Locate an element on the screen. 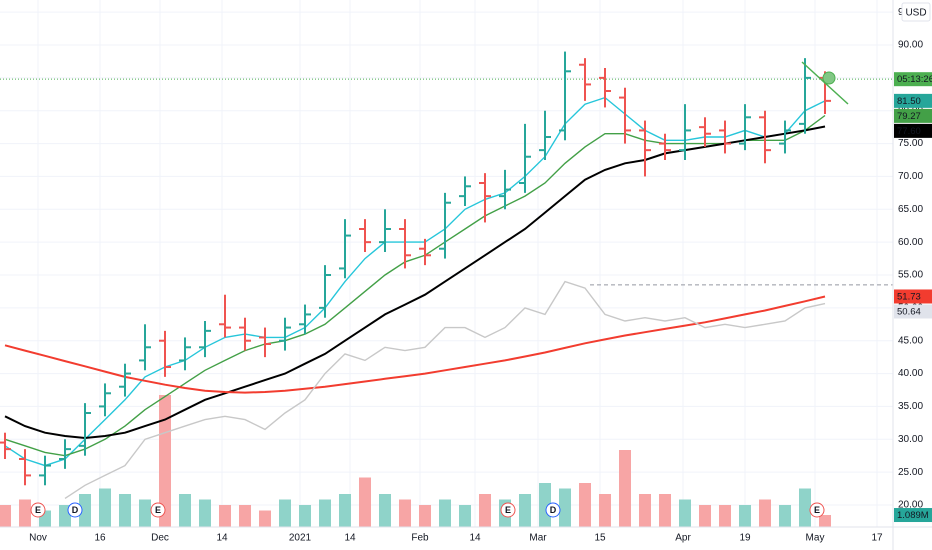 Image resolution: width=932 pixels, height=550 pixels. currency-box is located at coordinates (916, 12).